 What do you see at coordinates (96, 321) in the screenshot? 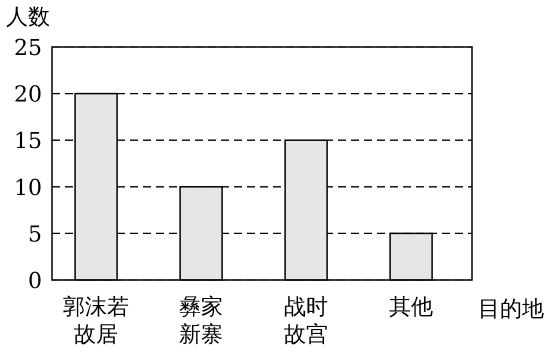
I see `xtick: 郭沫若故居` at bounding box center [96, 321].